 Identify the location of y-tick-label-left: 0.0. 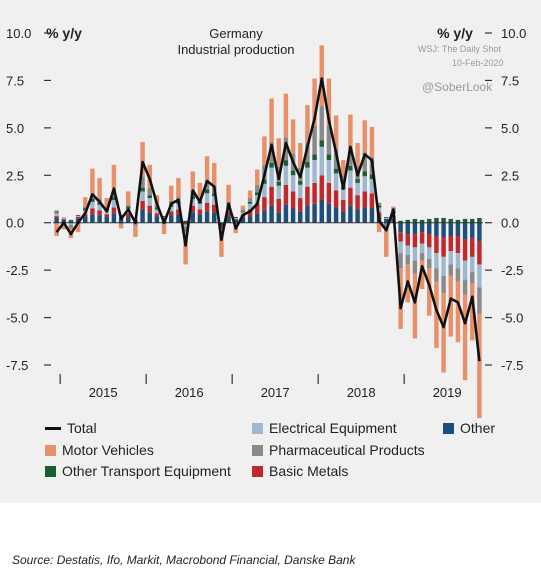
(15, 223).